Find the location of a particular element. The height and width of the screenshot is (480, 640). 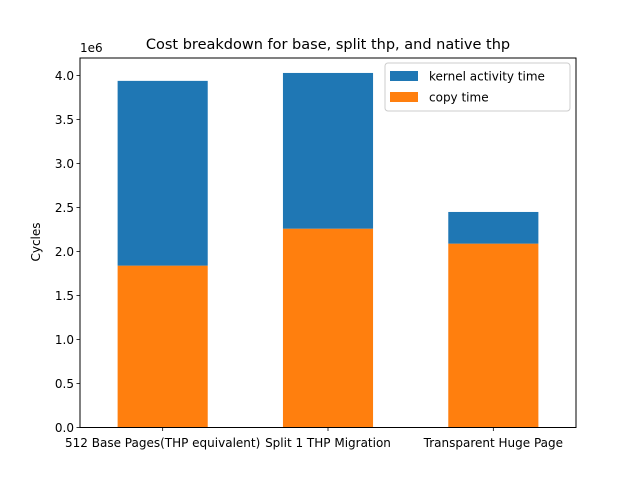

y-tick-label: 3.5 is located at coordinates (64, 120).